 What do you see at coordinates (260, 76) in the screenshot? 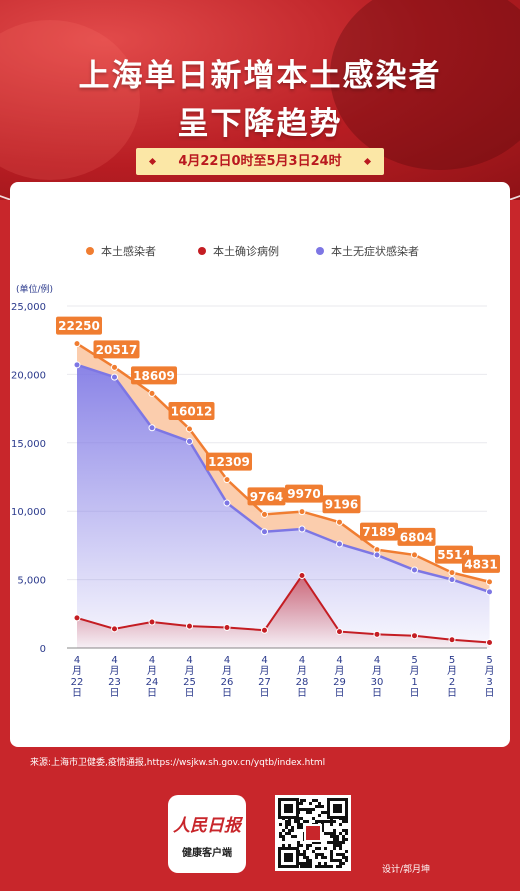
I see `page-title: 上海单日新增本土感染者` at bounding box center [260, 76].